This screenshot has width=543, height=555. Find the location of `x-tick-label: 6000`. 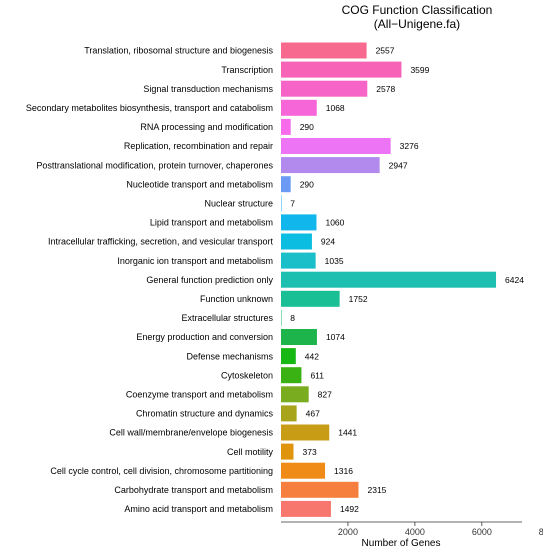

x-tick-label: 6000 is located at coordinates (482, 532).